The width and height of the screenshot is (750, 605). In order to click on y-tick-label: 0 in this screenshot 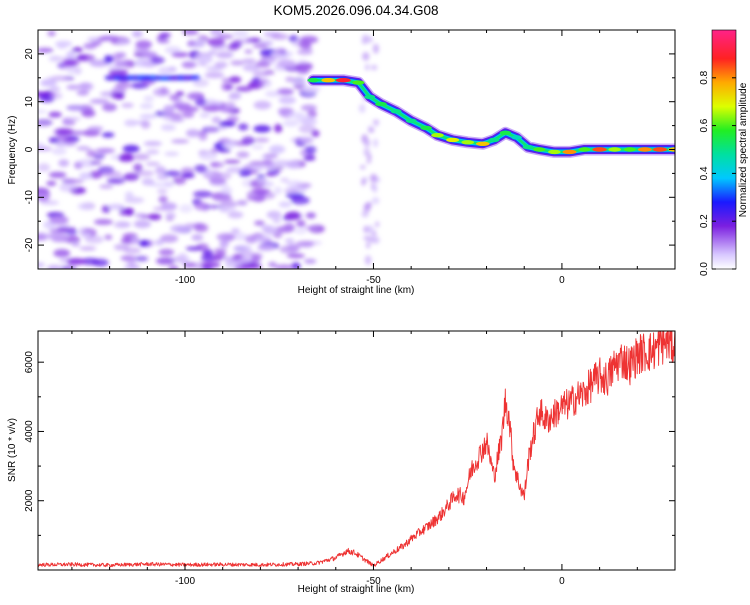, I will do `click(29, 149)`.